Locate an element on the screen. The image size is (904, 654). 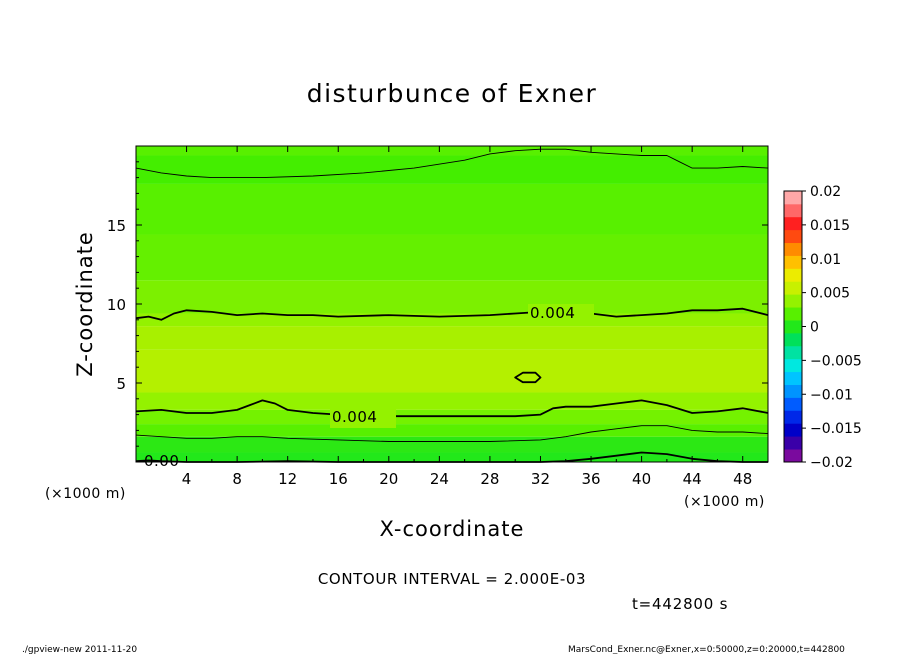
x-tick-label-11: 48 is located at coordinates (742, 479).